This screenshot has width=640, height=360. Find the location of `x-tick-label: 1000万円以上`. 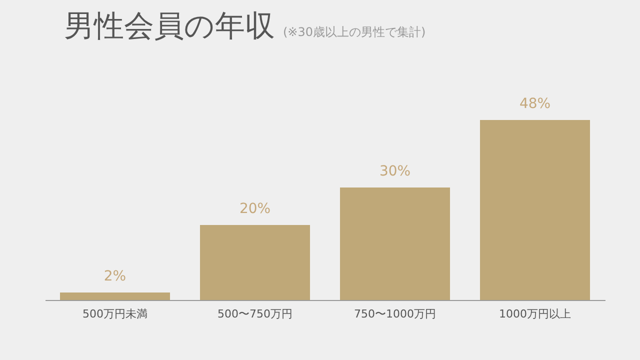

x-tick-label: 1000万円以上 is located at coordinates (535, 314).